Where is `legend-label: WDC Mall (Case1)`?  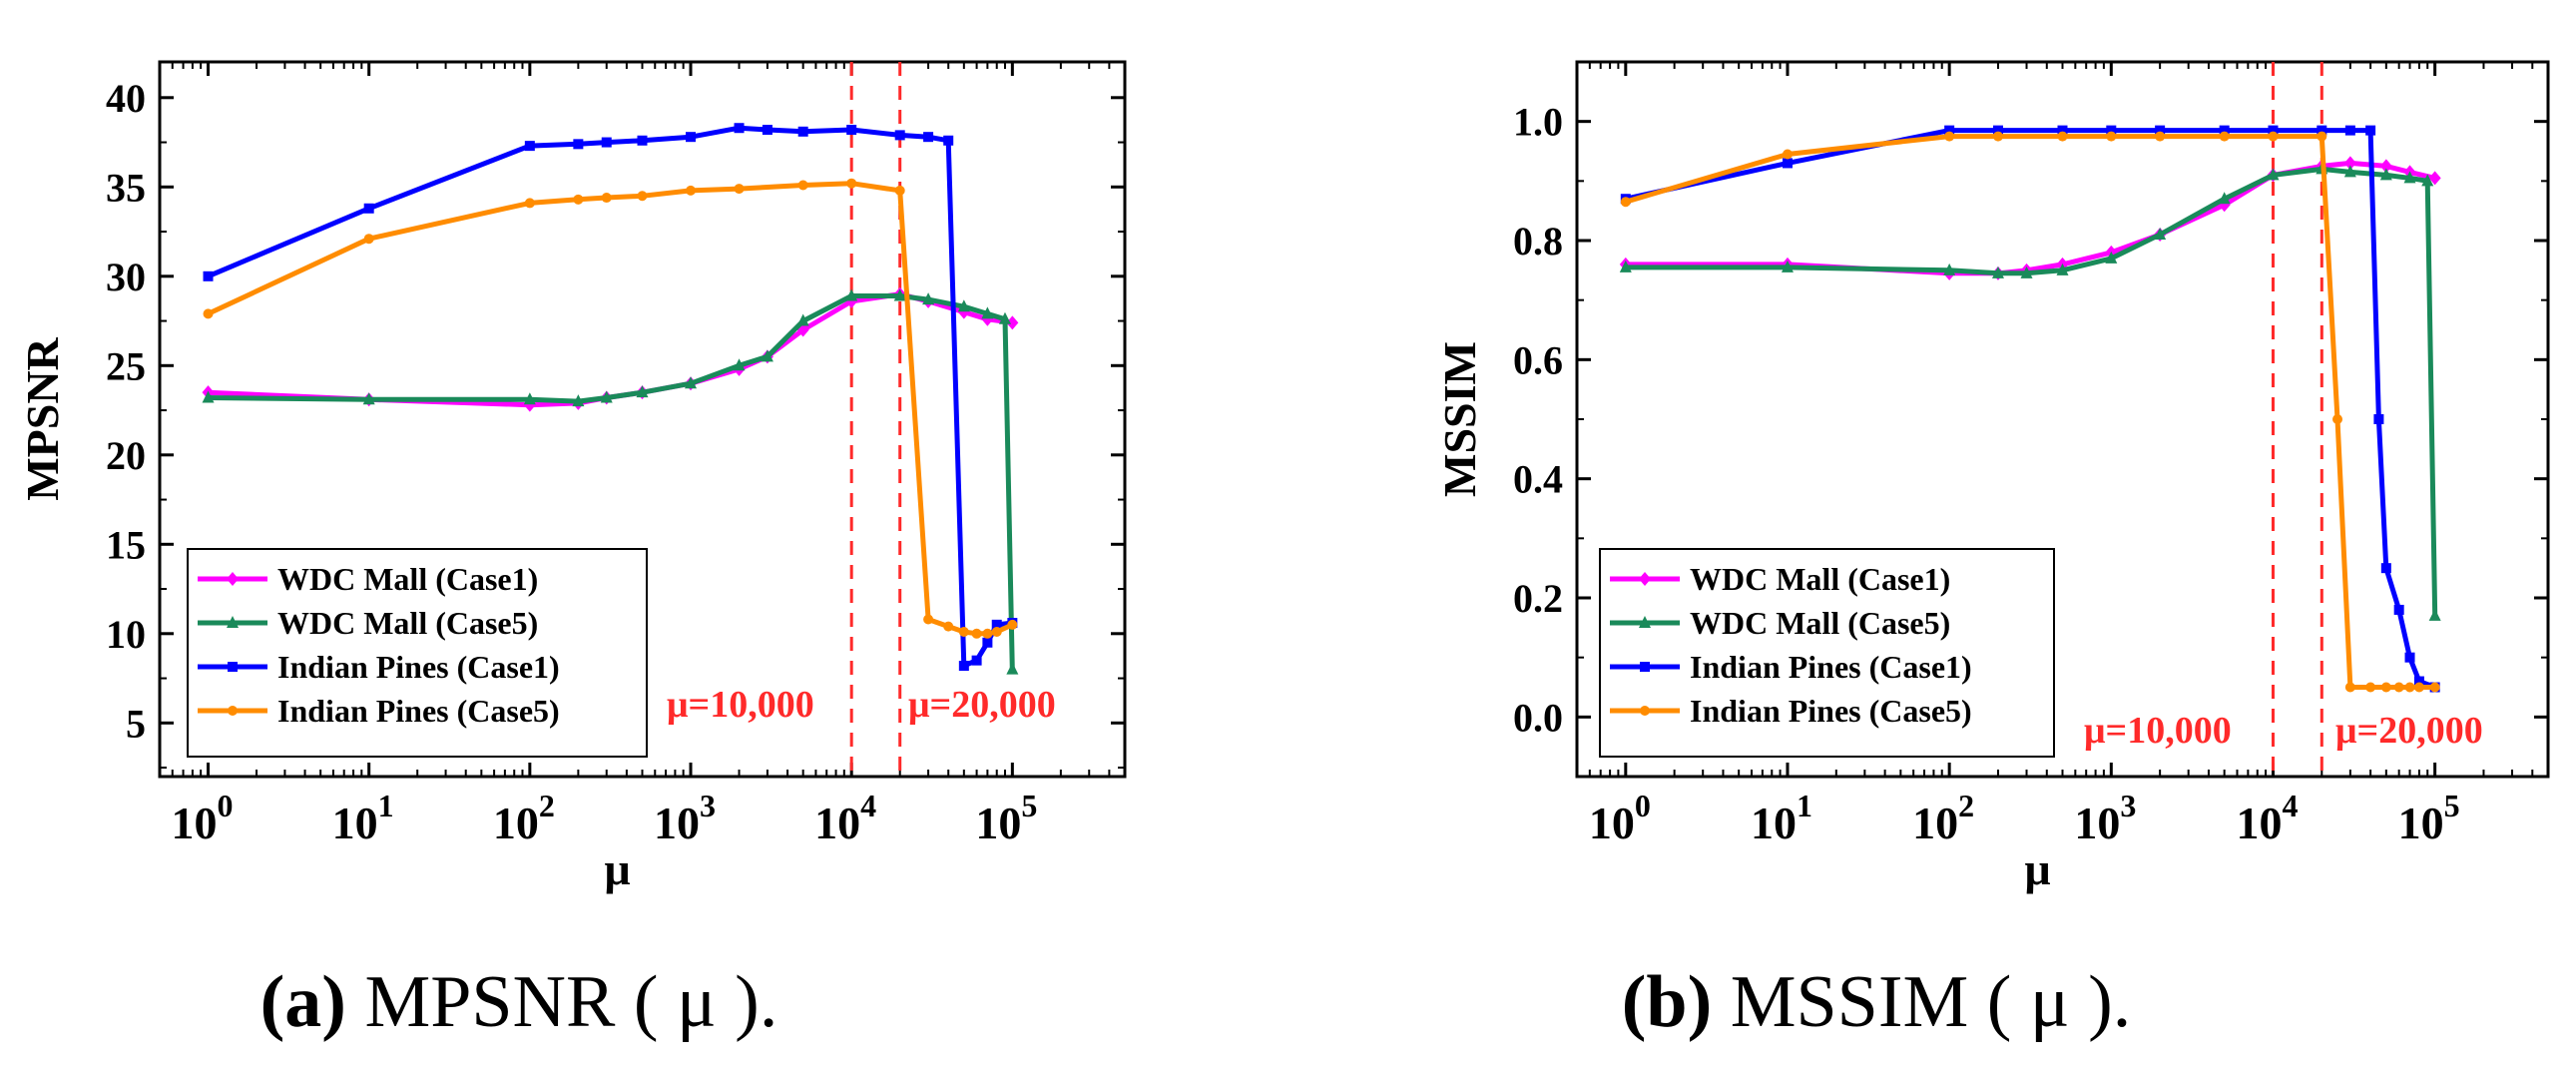
legend-label: WDC Mall (Case1) is located at coordinates (1820, 579).